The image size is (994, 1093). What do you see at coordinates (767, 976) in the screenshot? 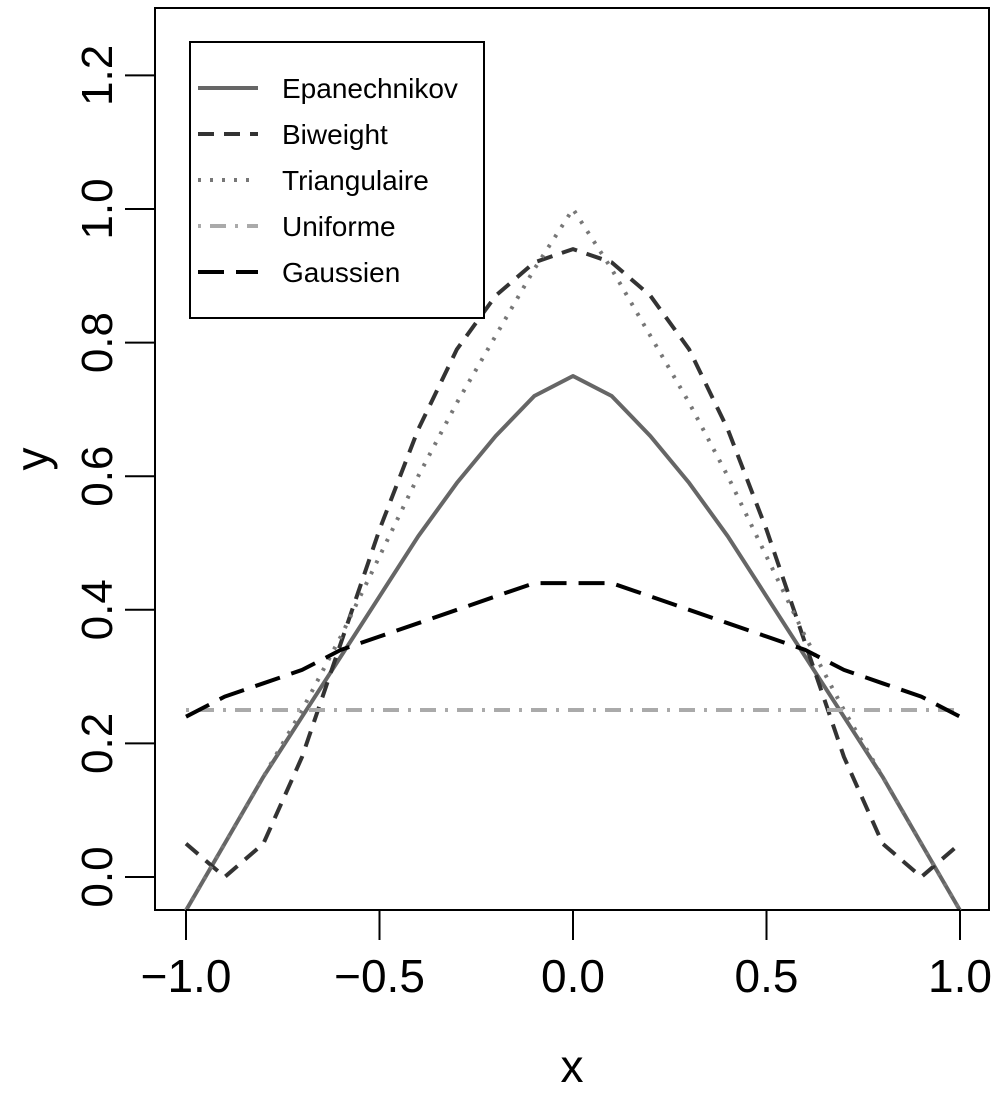
I see `x-tick-label: 0.5` at bounding box center [767, 976].